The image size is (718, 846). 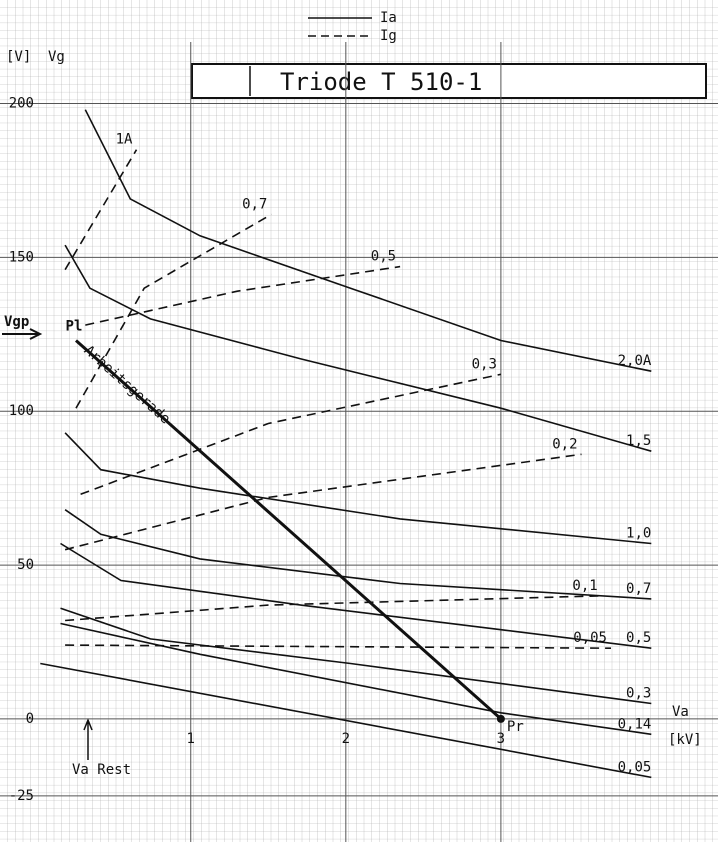 I want to click on load-line-end-label: Pr, so click(x=515, y=727).